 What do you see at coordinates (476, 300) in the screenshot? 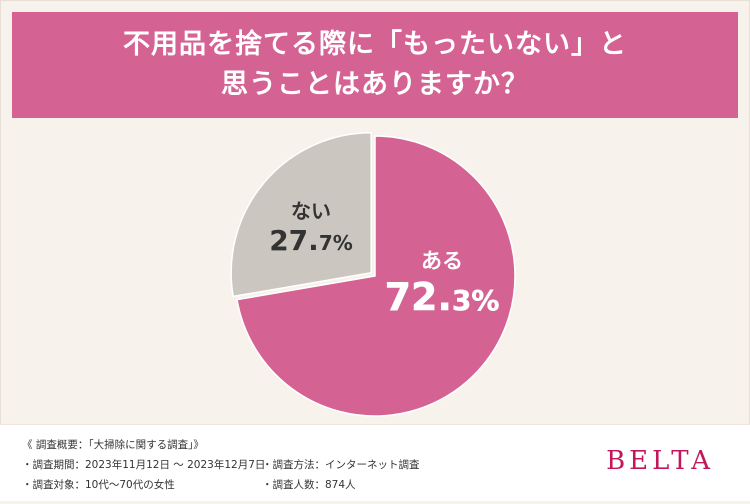
I see `pie-value-aru-dec: 3%` at bounding box center [476, 300].